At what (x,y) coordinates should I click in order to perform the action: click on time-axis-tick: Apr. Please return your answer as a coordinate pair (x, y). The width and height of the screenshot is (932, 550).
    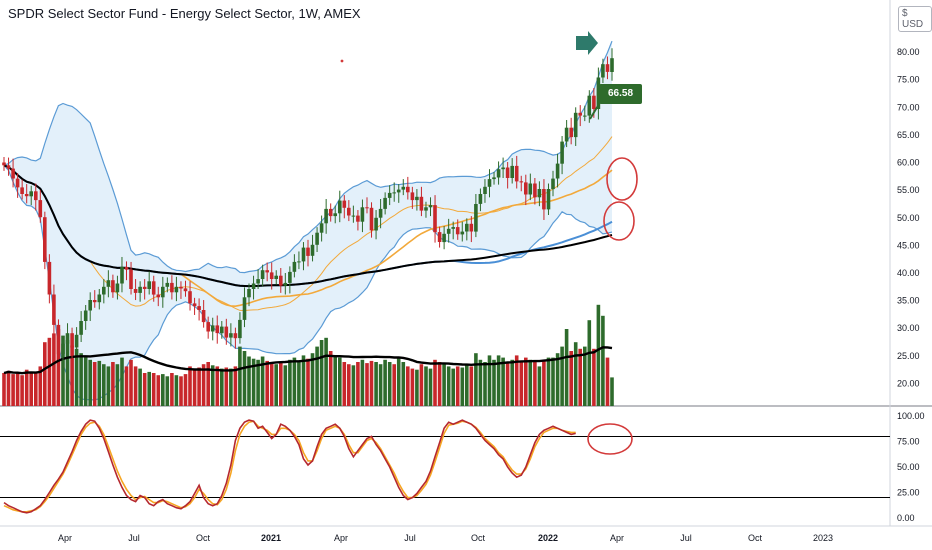
    Looking at the image, I should click on (617, 538).